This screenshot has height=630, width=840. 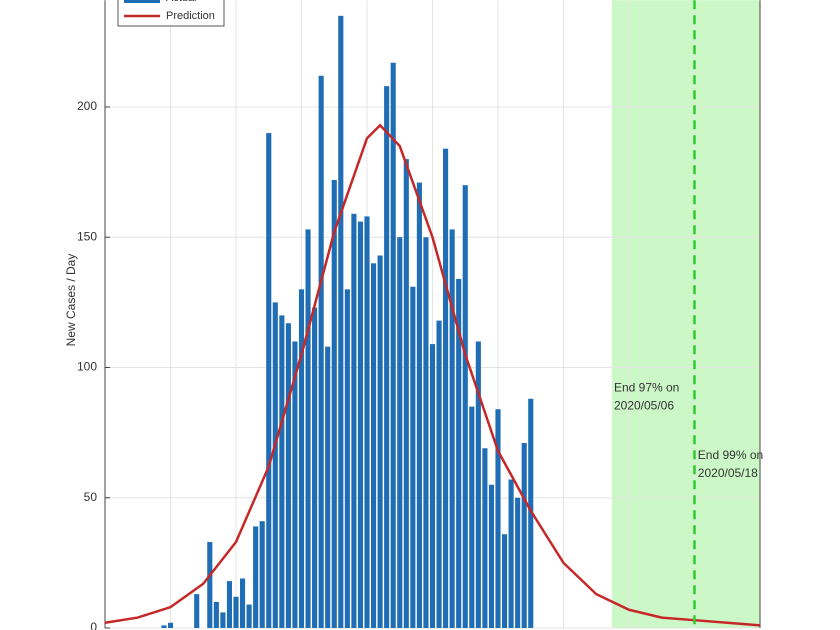 What do you see at coordinates (728, 473) in the screenshot?
I see `annotation-text: 2020/05/18` at bounding box center [728, 473].